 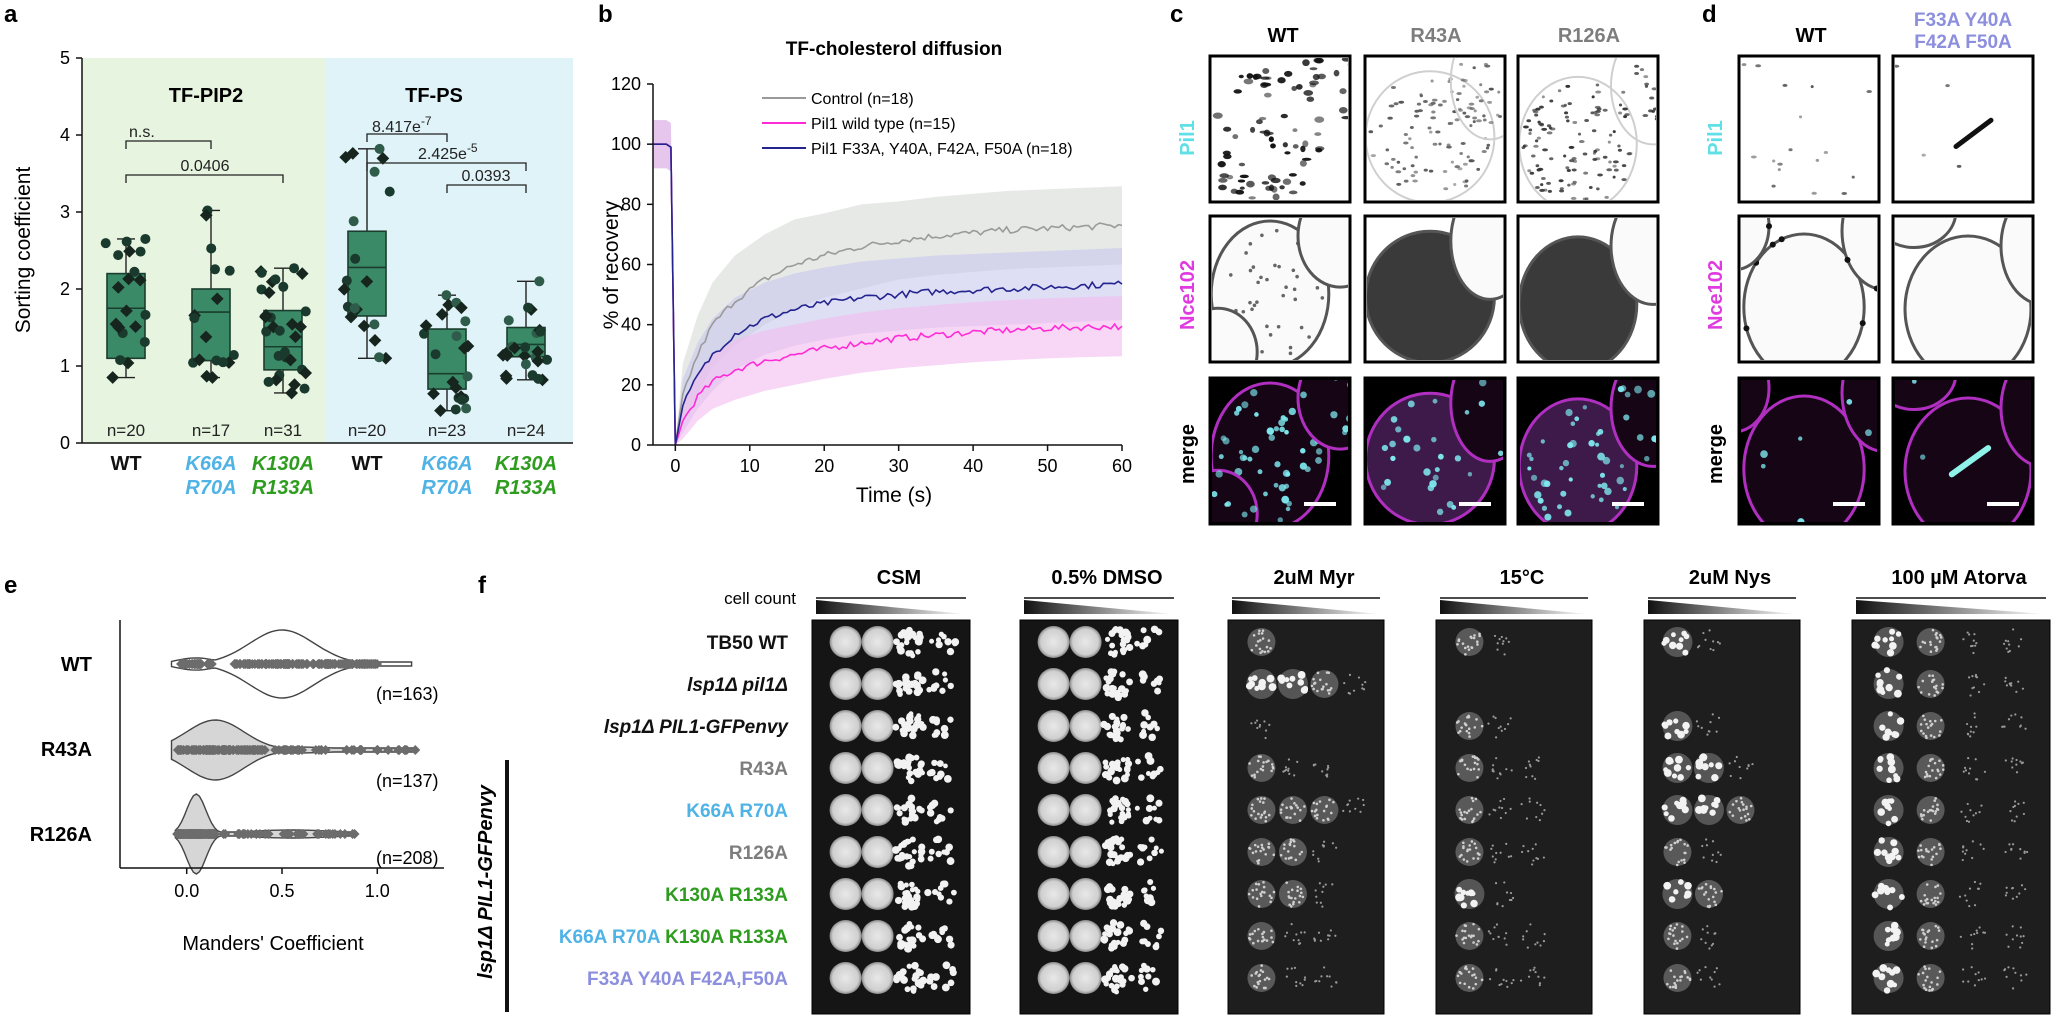 What do you see at coordinates (1476, 259) in the screenshot?
I see `cell-membrane` at bounding box center [1476, 259].